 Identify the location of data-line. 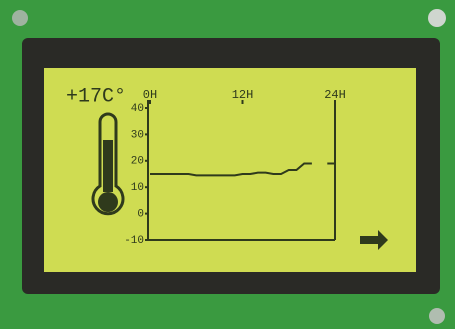
(242, 169).